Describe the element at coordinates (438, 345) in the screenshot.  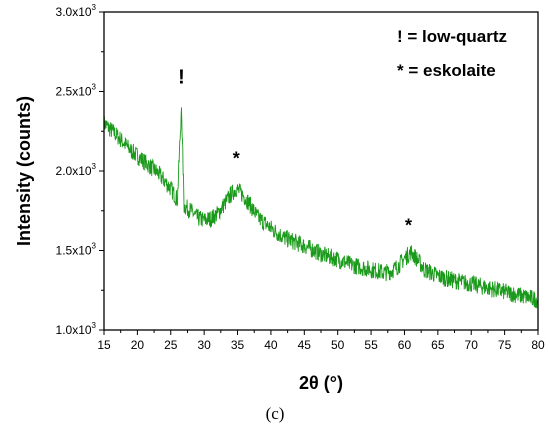
I see `x-tick-label: 65` at that location.